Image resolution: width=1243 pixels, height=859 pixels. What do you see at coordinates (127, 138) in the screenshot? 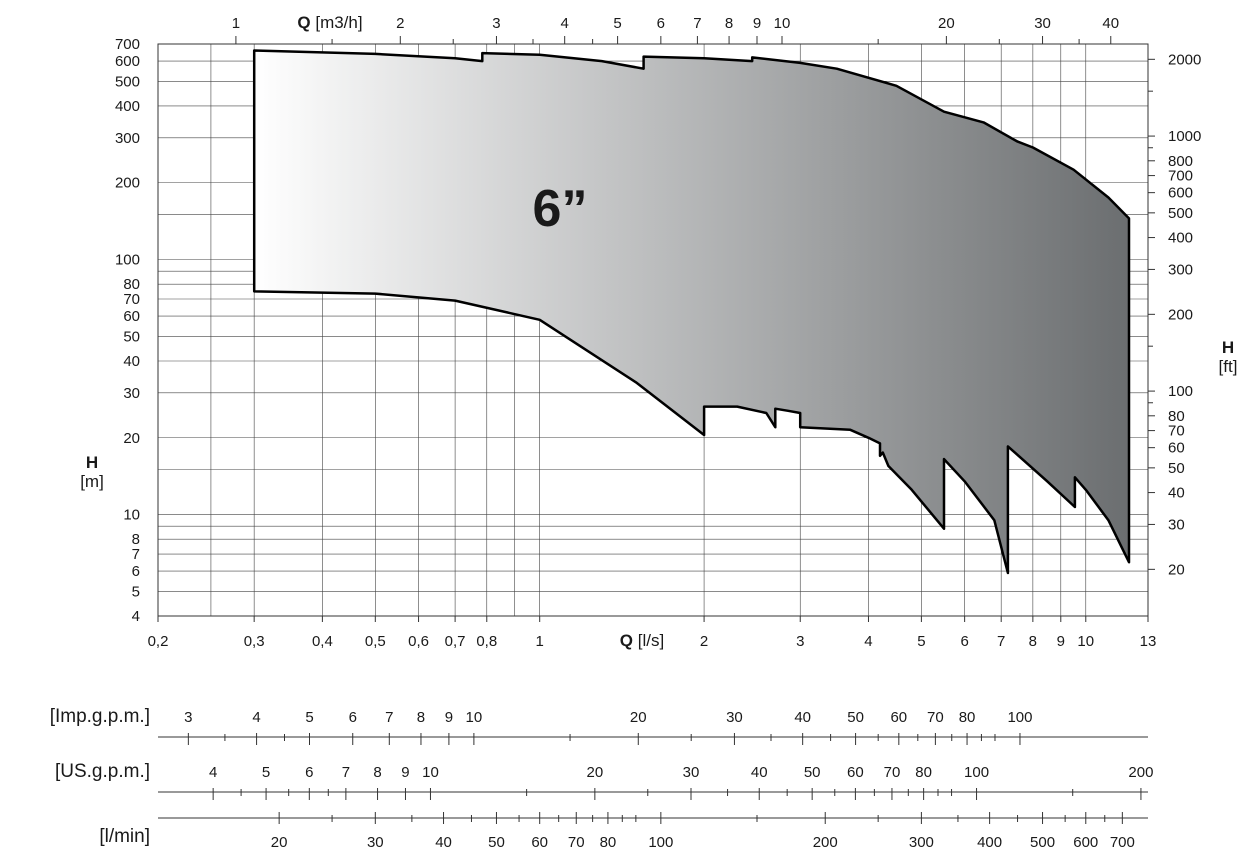
I see `y-tick-label: 300` at bounding box center [127, 138].